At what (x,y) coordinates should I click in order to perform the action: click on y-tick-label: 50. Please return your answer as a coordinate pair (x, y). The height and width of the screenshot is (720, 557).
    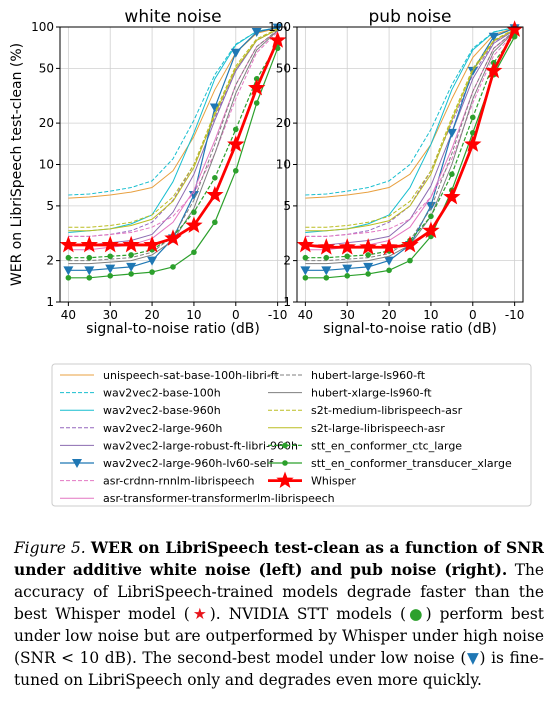
    Looking at the image, I should click on (46, 68).